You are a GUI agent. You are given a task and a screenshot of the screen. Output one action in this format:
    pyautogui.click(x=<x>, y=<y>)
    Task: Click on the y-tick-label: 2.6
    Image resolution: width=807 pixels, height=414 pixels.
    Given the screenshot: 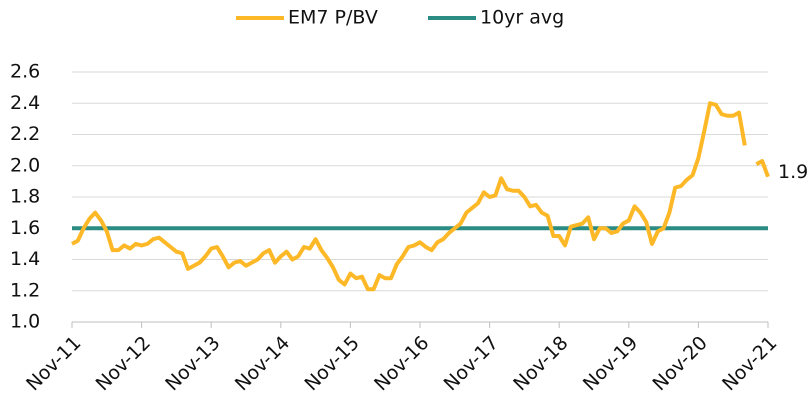 What is the action you would take?
    pyautogui.click(x=25, y=72)
    